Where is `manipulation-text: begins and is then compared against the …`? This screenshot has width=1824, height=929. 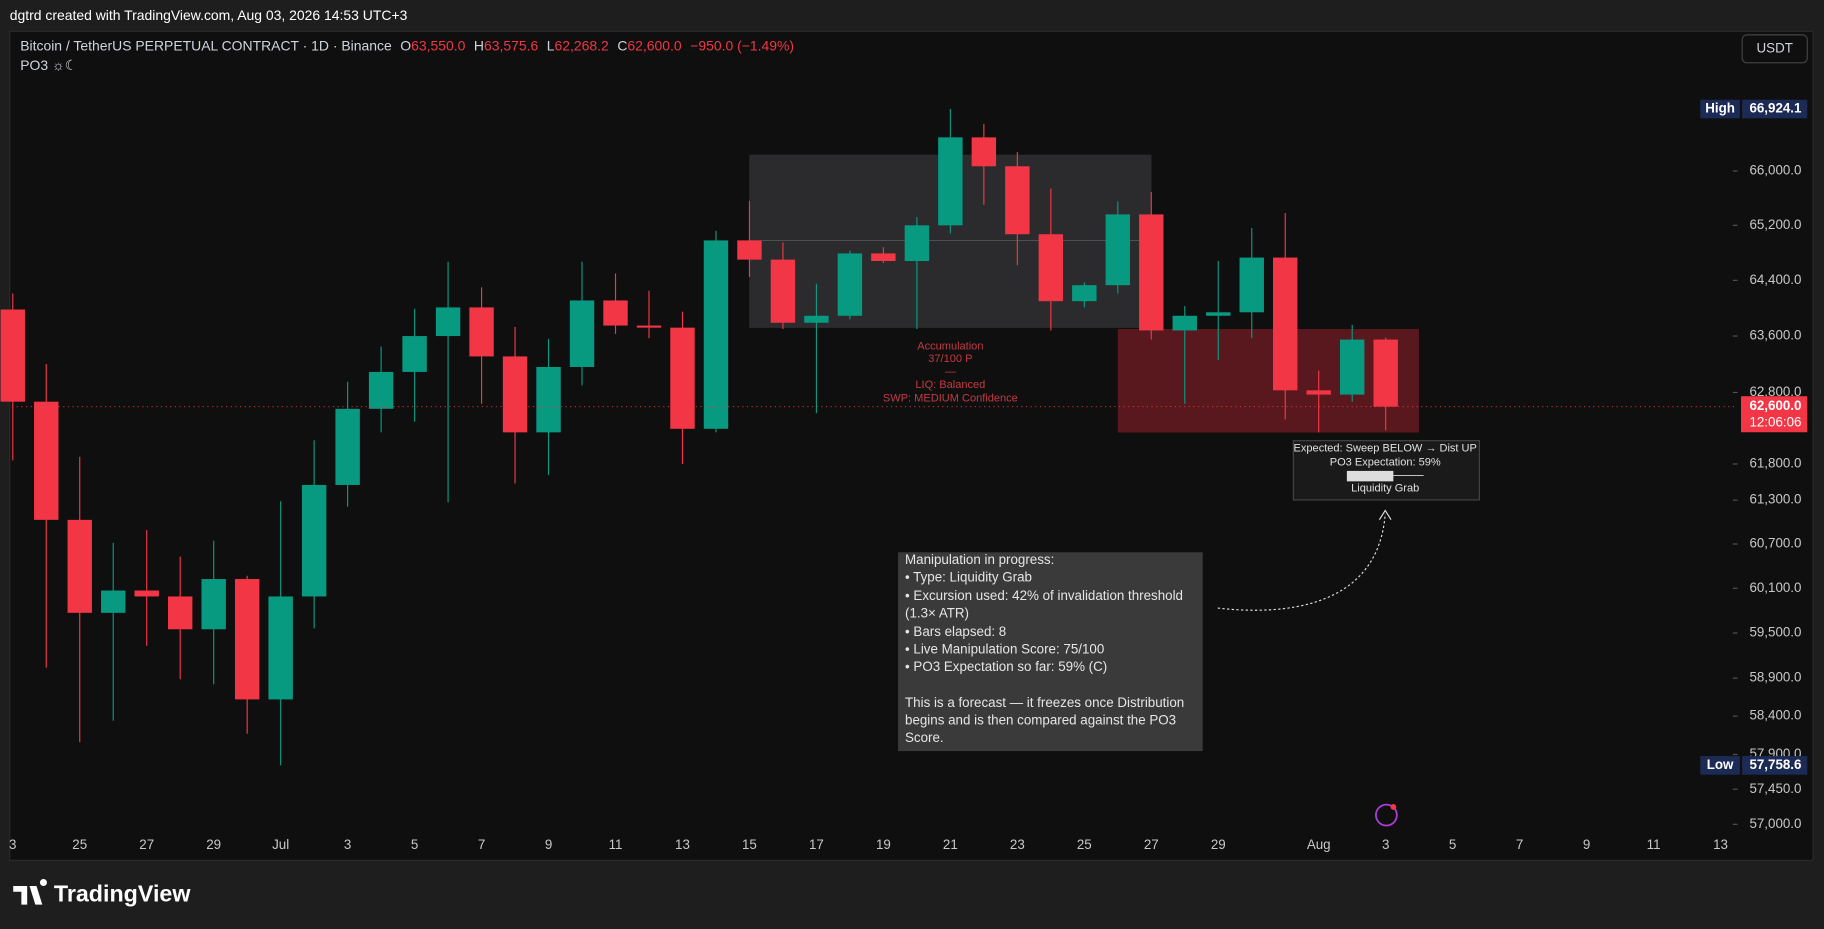 manipulation-text: begins and is then compared against the … is located at coordinates (1040, 719).